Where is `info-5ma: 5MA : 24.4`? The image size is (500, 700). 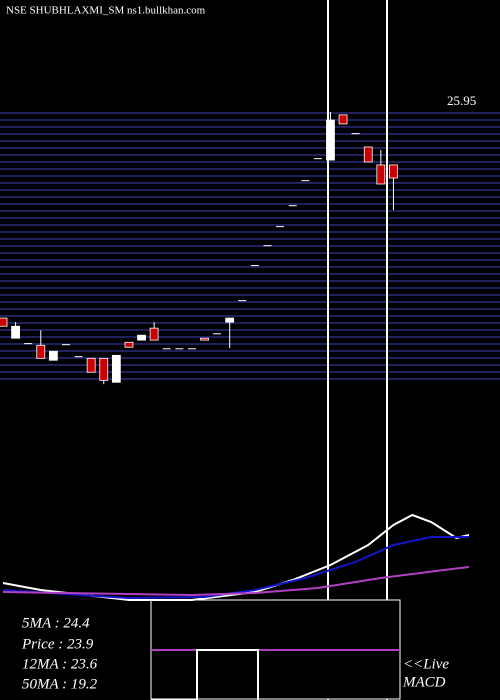 info-5ma: 5MA : 24.4 is located at coordinates (56, 623).